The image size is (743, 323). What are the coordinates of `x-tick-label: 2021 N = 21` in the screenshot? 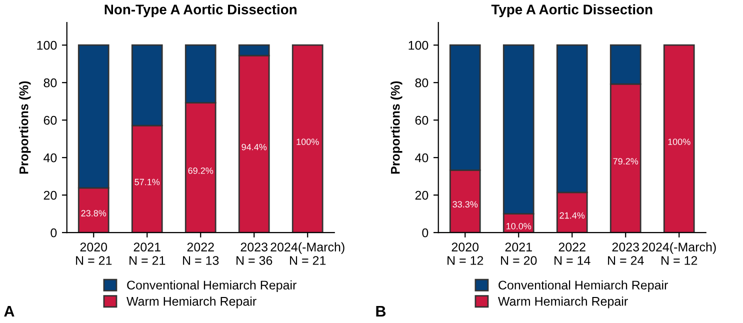 It's located at (148, 253).